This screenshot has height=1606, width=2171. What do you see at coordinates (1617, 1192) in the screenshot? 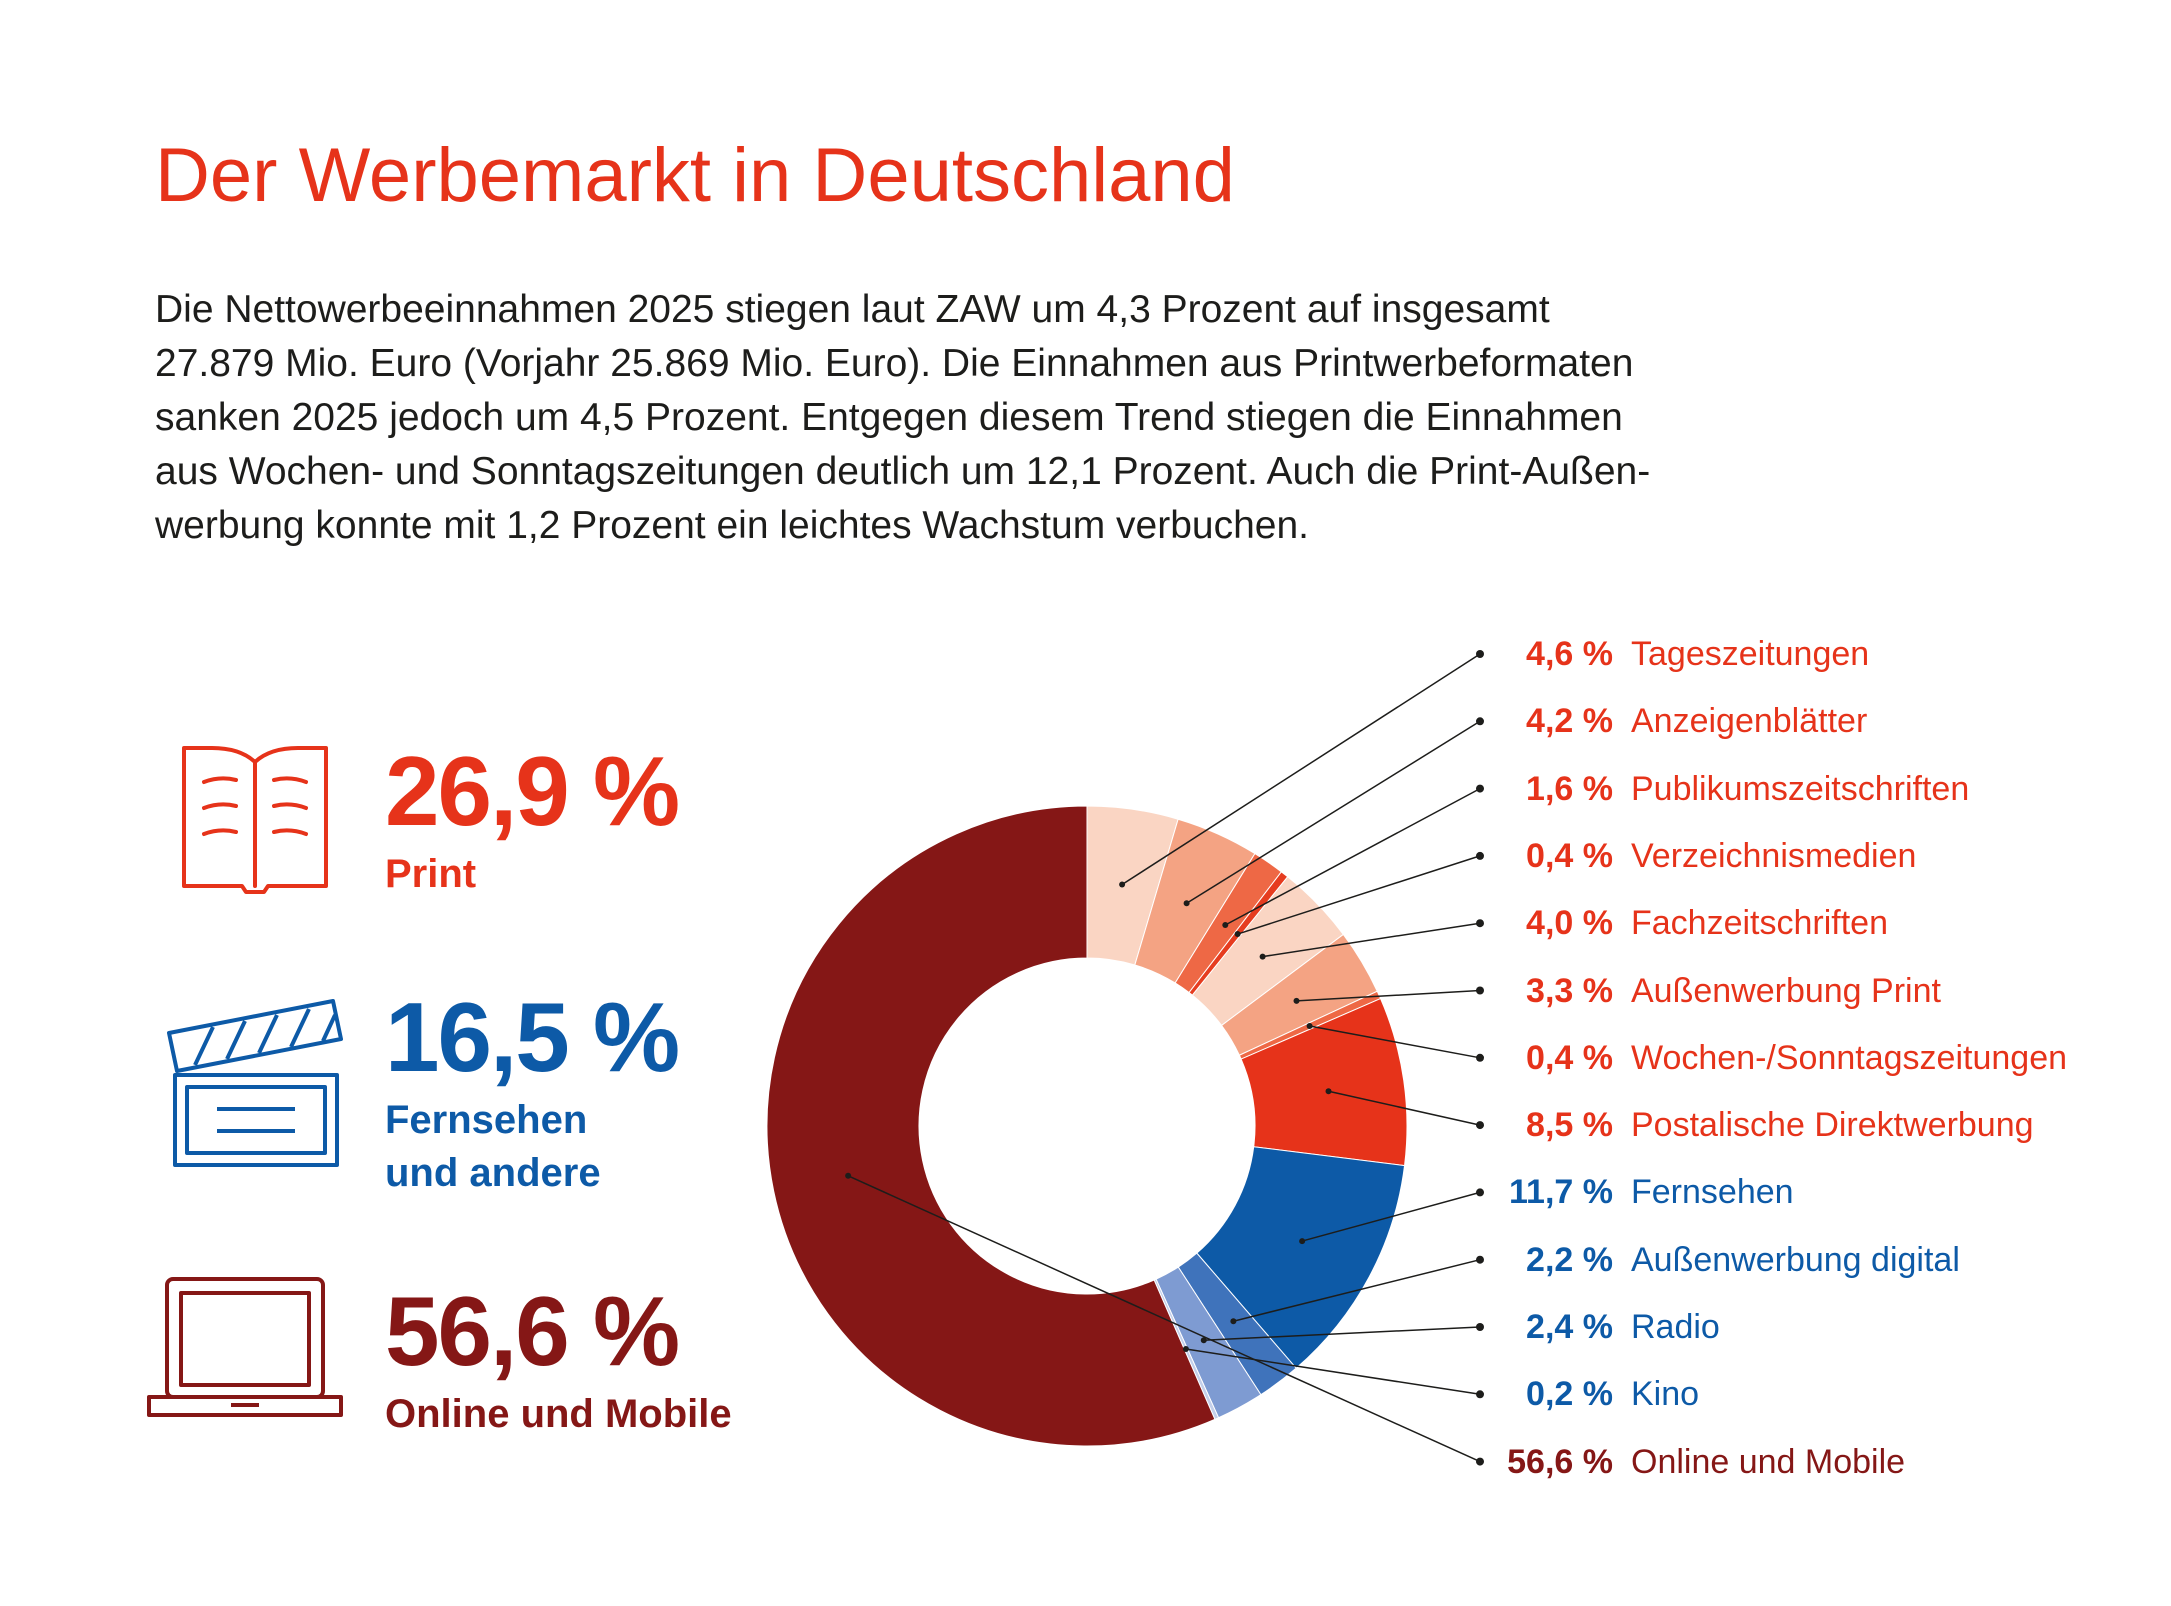
I see `legend-item: 11,7 % Fernsehen` at bounding box center [1617, 1192].